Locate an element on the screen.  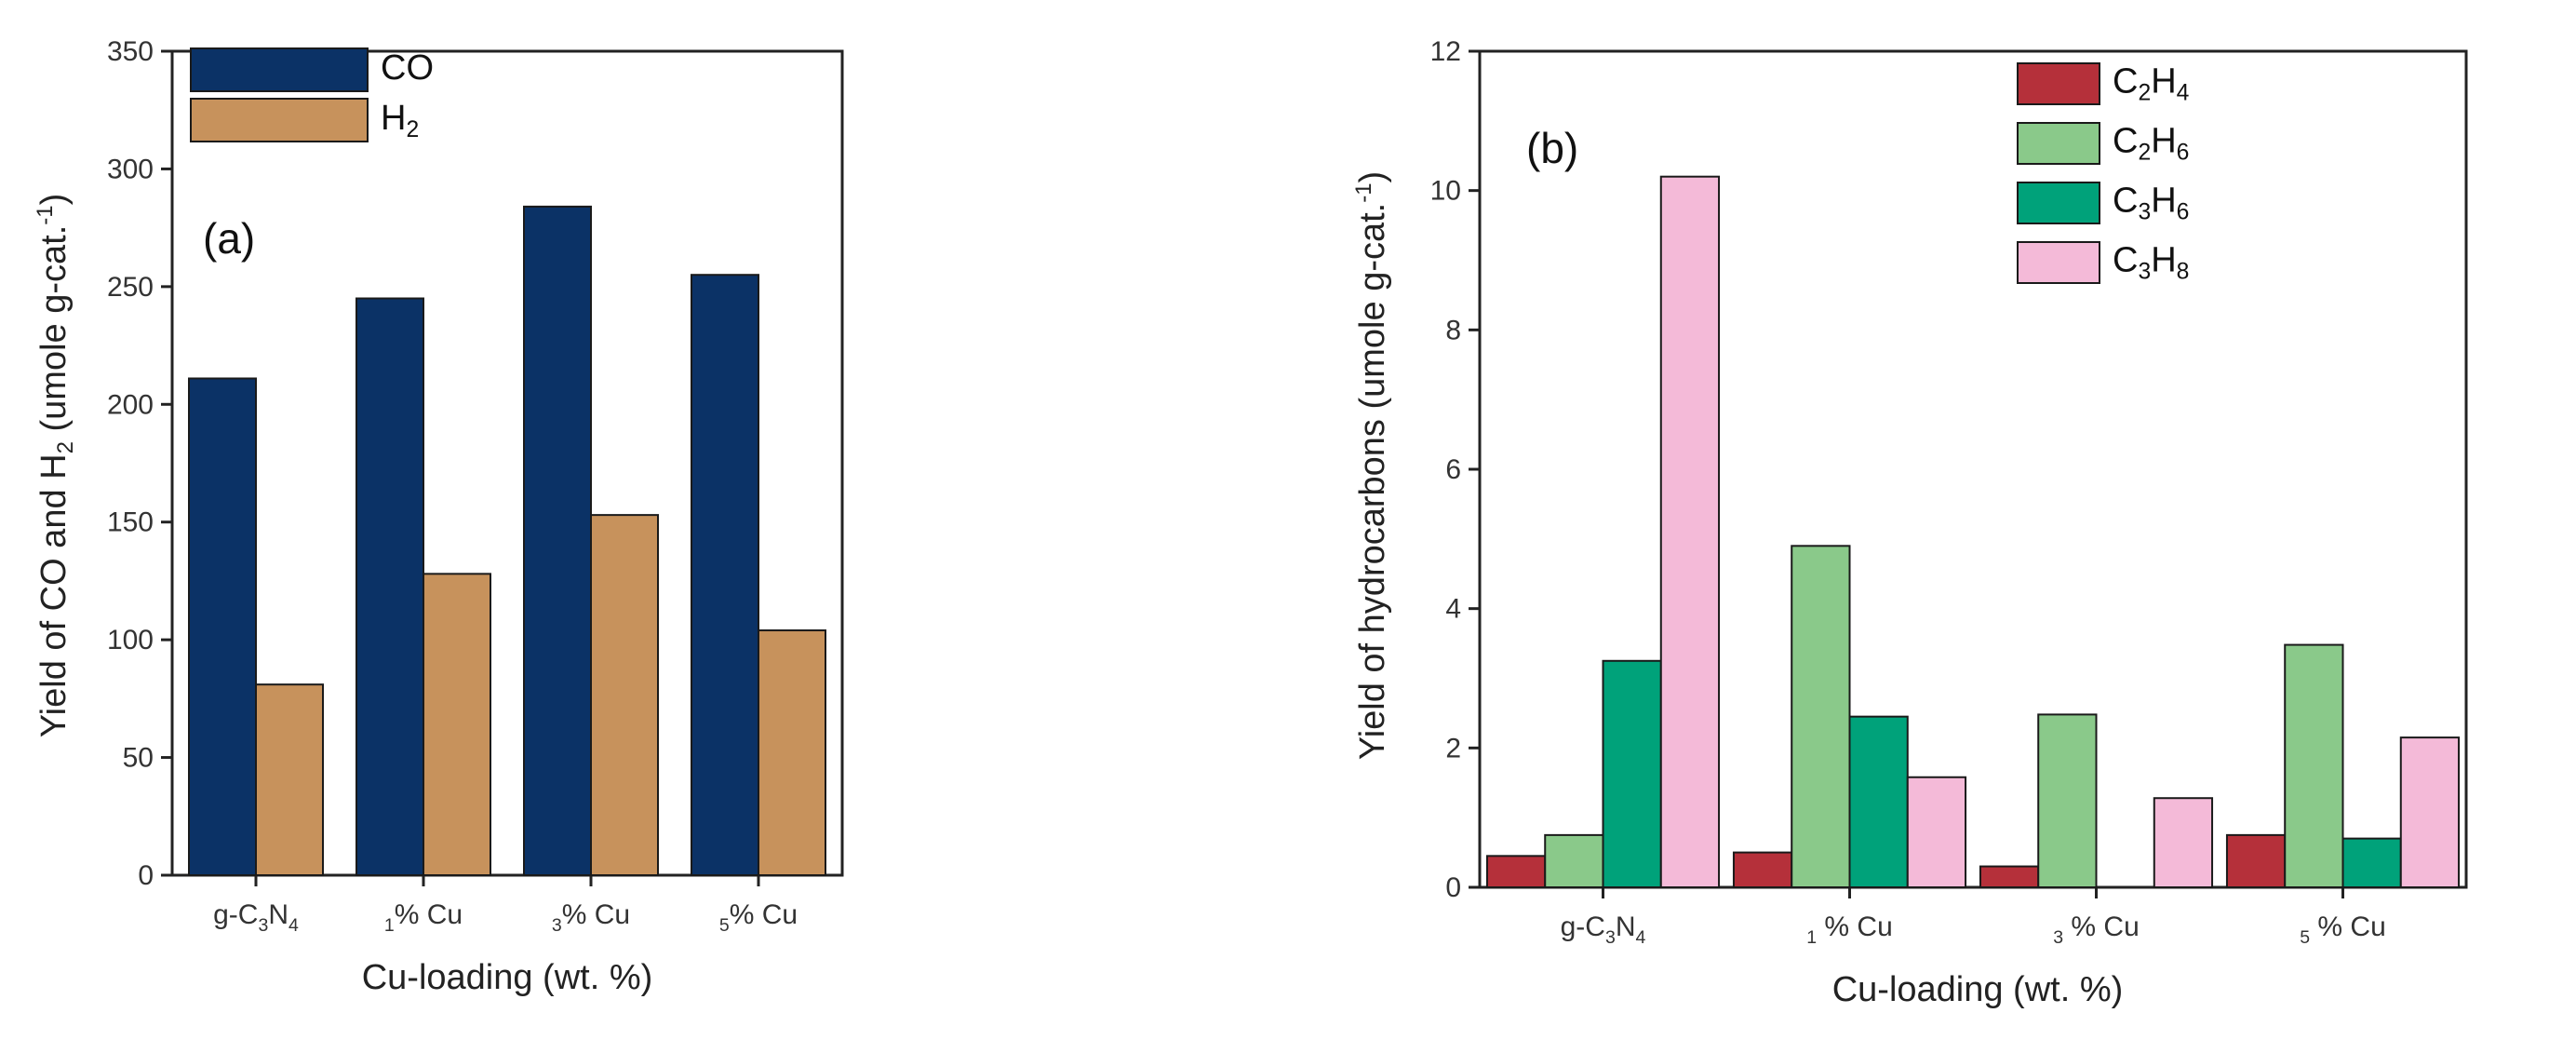
y-axis-b: 0 2 4 6 8 10 12 is located at coordinates (1455, 469).